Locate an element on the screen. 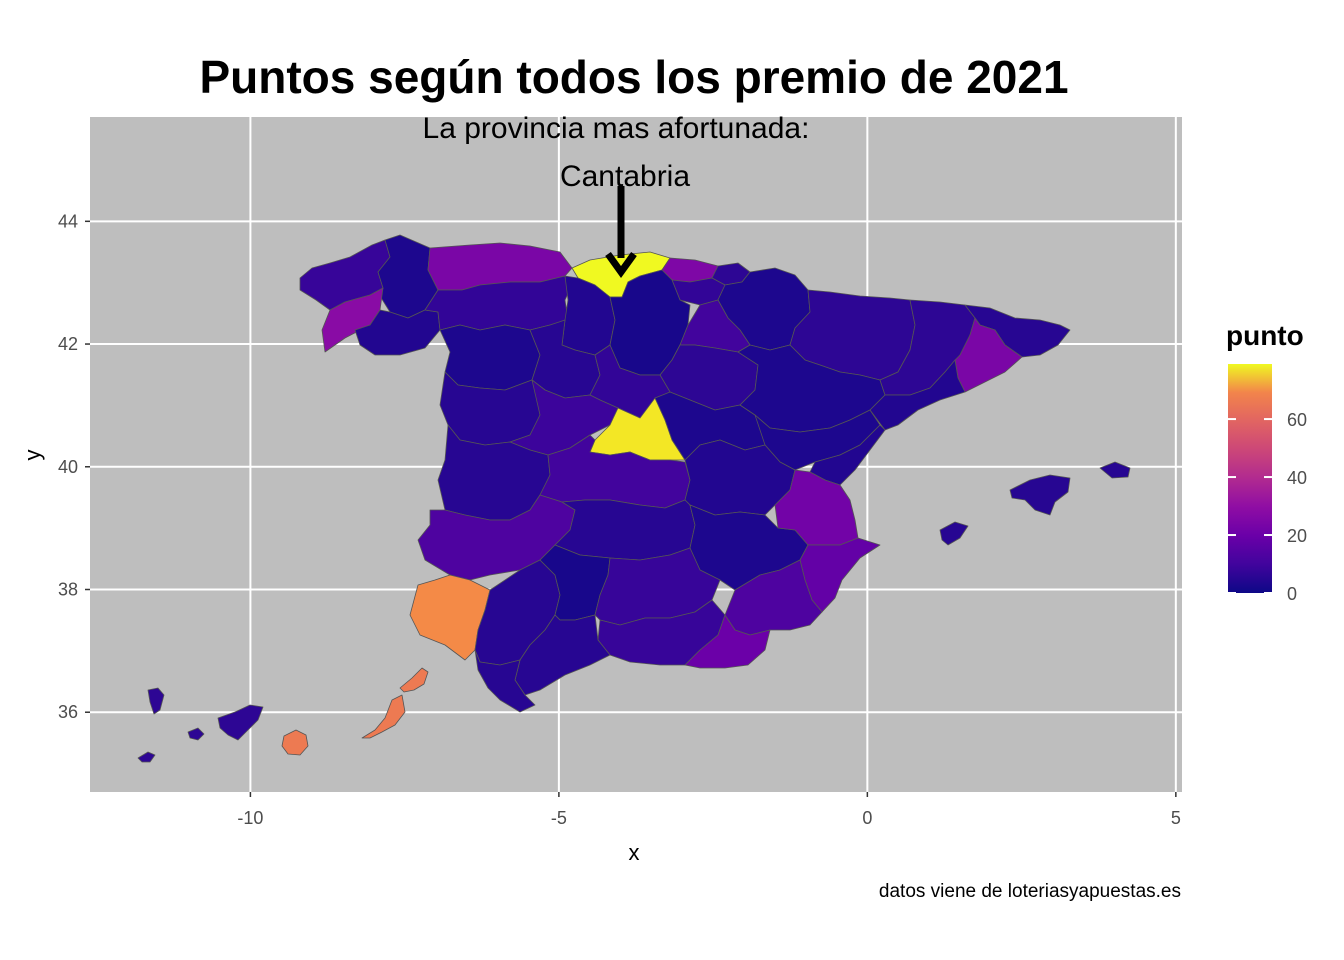  province-ciudad-real is located at coordinates (625, 530).